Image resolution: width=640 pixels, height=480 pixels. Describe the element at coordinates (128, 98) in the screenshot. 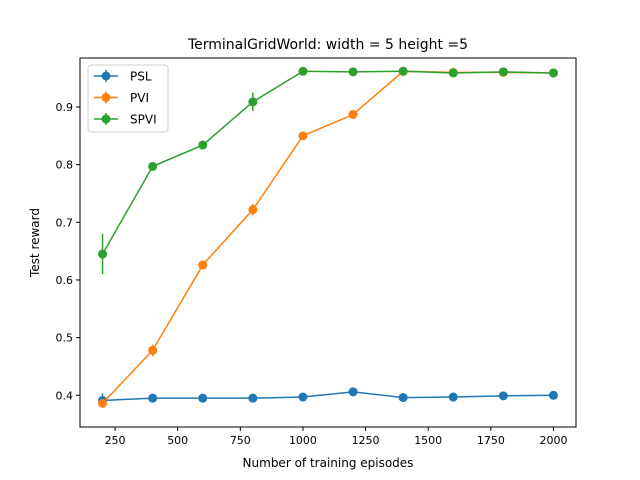

I see `legend: PSL PVI SPVI` at that location.